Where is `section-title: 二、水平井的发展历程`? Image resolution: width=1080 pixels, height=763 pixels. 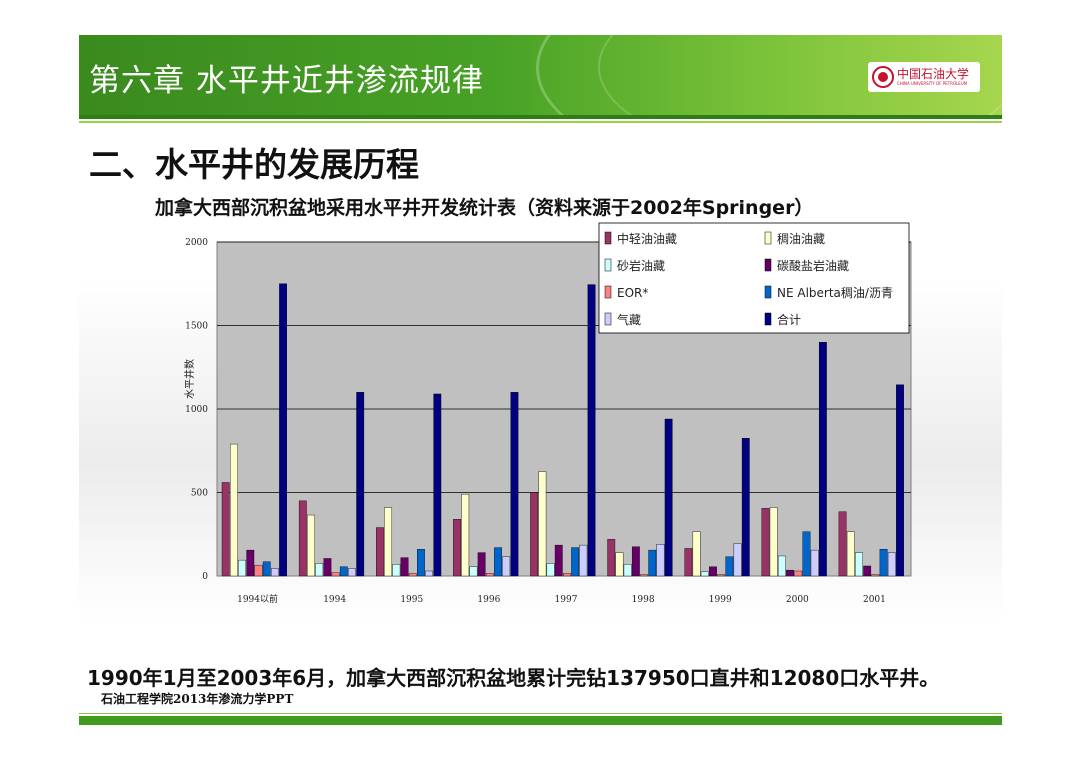
section-title: 二、水平井的发展历程 is located at coordinates (254, 164).